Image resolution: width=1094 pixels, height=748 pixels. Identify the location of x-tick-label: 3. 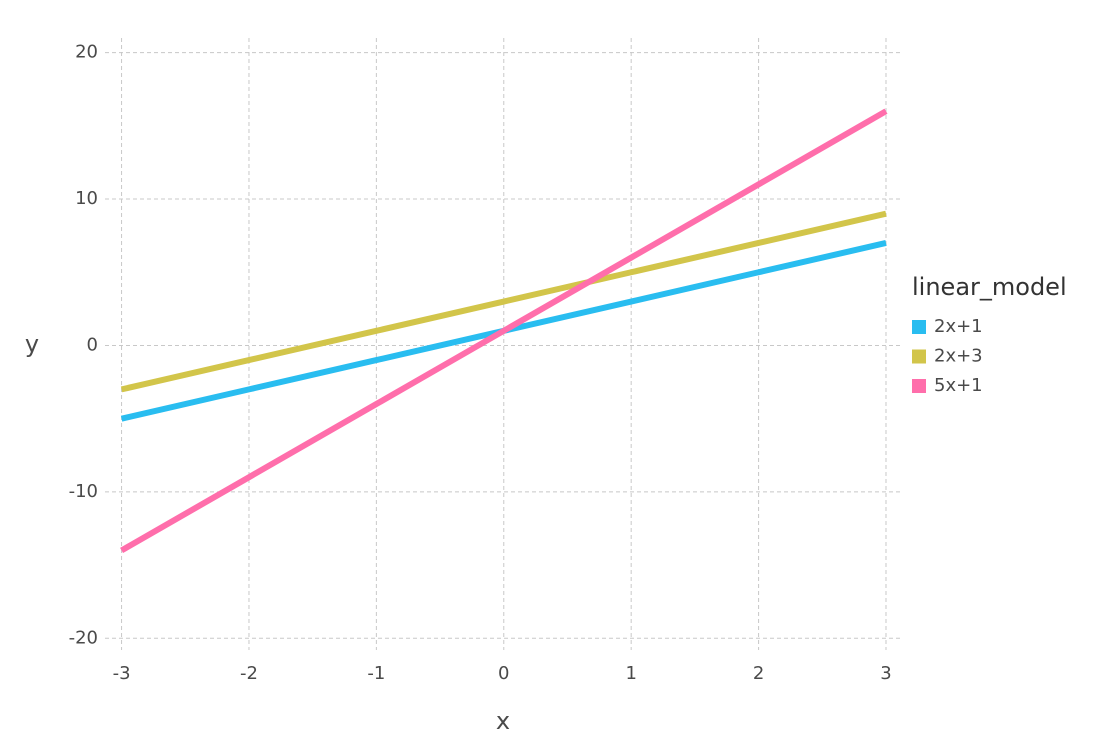
(885, 673).